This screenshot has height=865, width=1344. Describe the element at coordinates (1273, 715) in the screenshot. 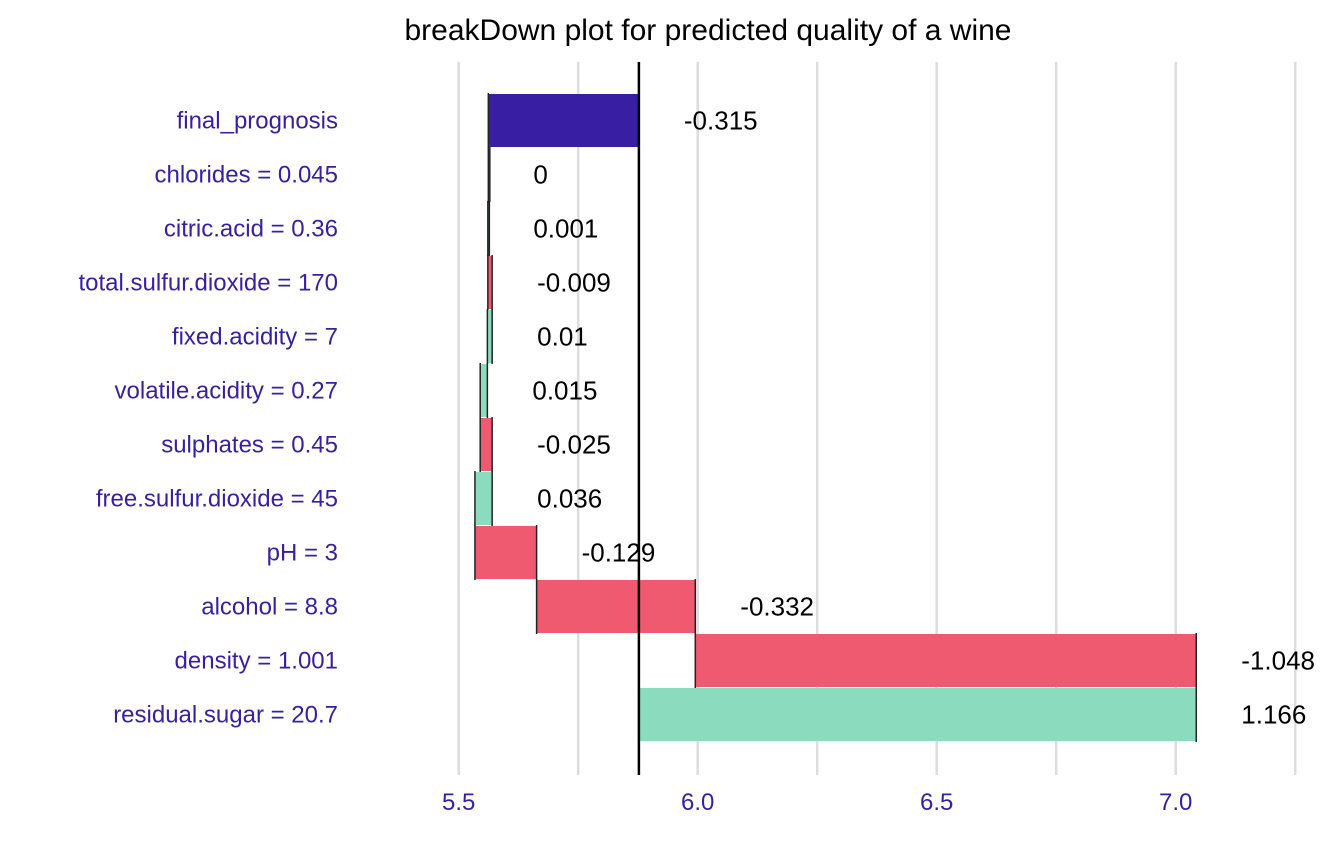

I see `value-label: 1.166` at that location.